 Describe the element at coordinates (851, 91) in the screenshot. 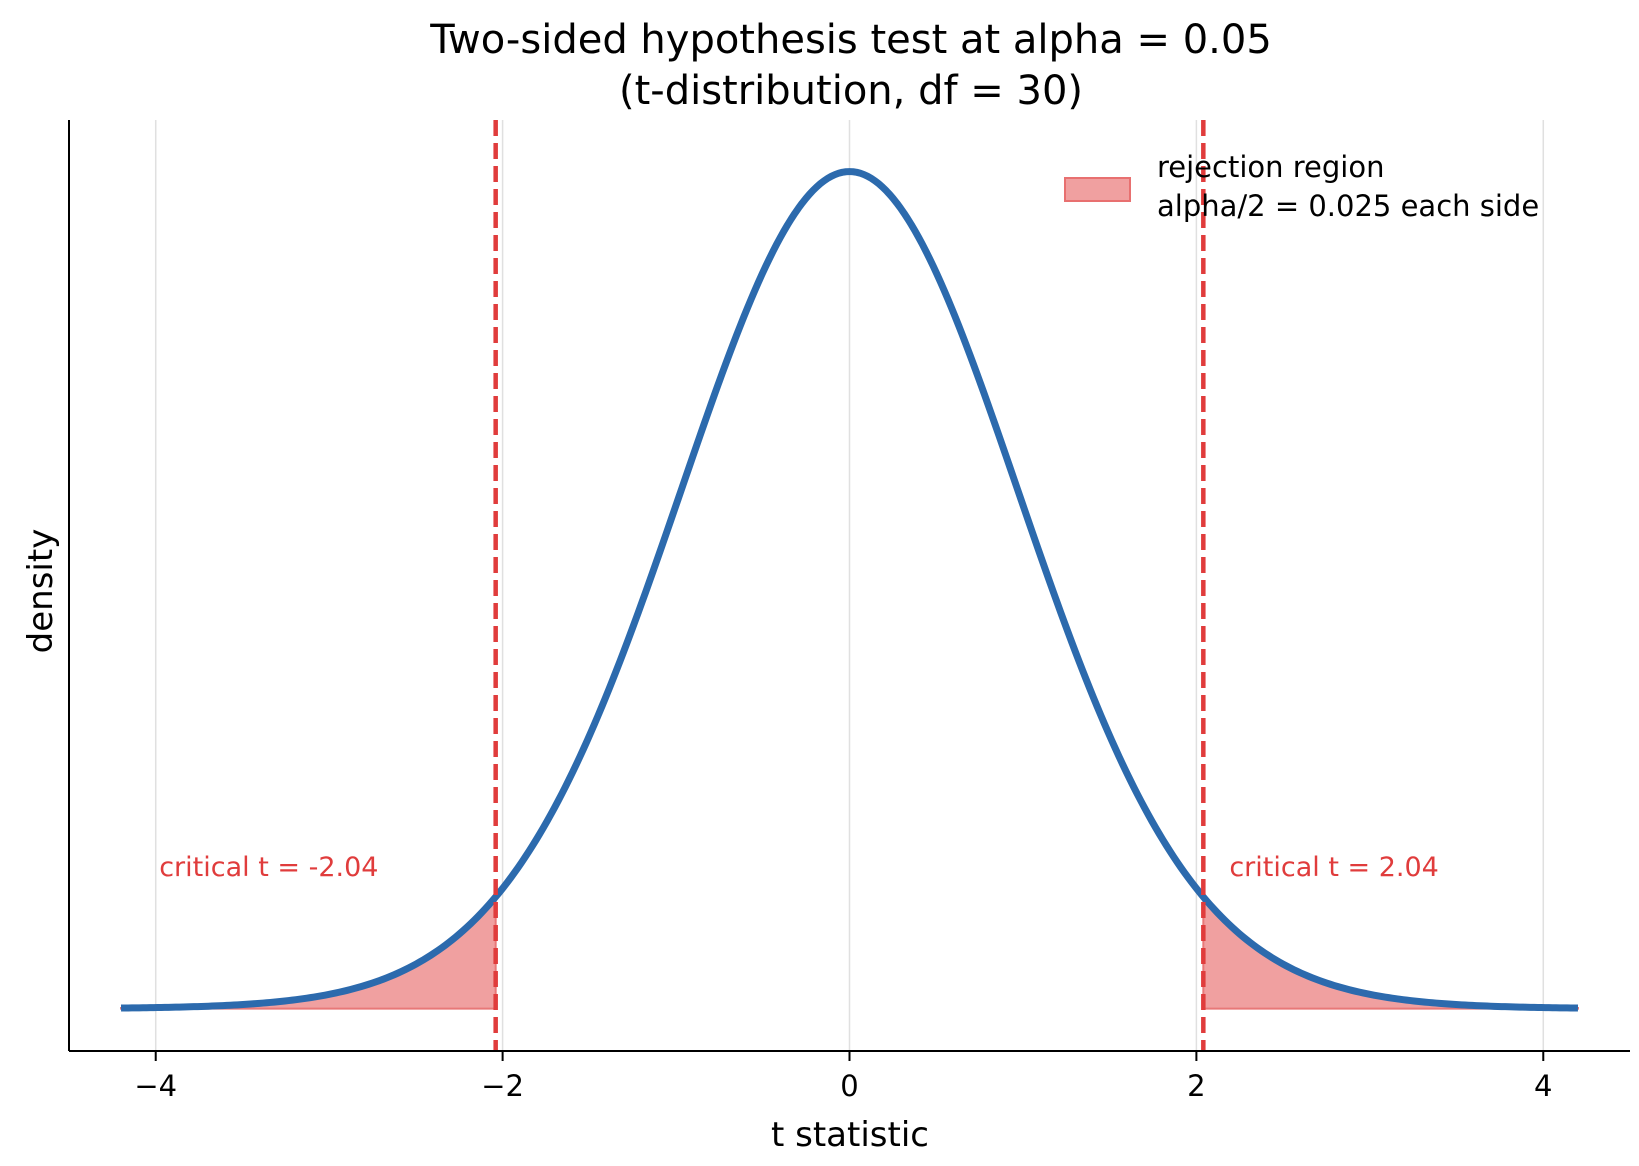

I see `chart-subtitle: (t-distribution, df = 30)` at that location.